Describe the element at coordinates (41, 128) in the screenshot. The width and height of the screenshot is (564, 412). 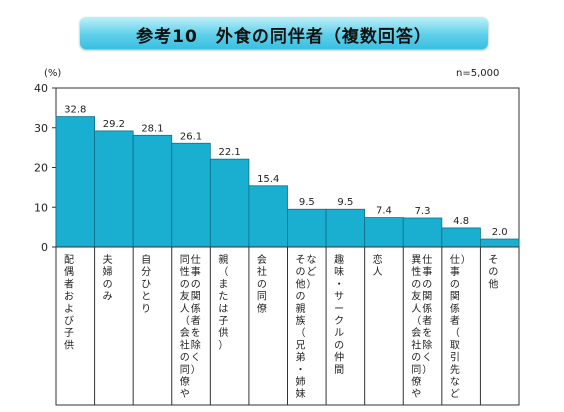
I see `y-tick-label: 30` at that location.